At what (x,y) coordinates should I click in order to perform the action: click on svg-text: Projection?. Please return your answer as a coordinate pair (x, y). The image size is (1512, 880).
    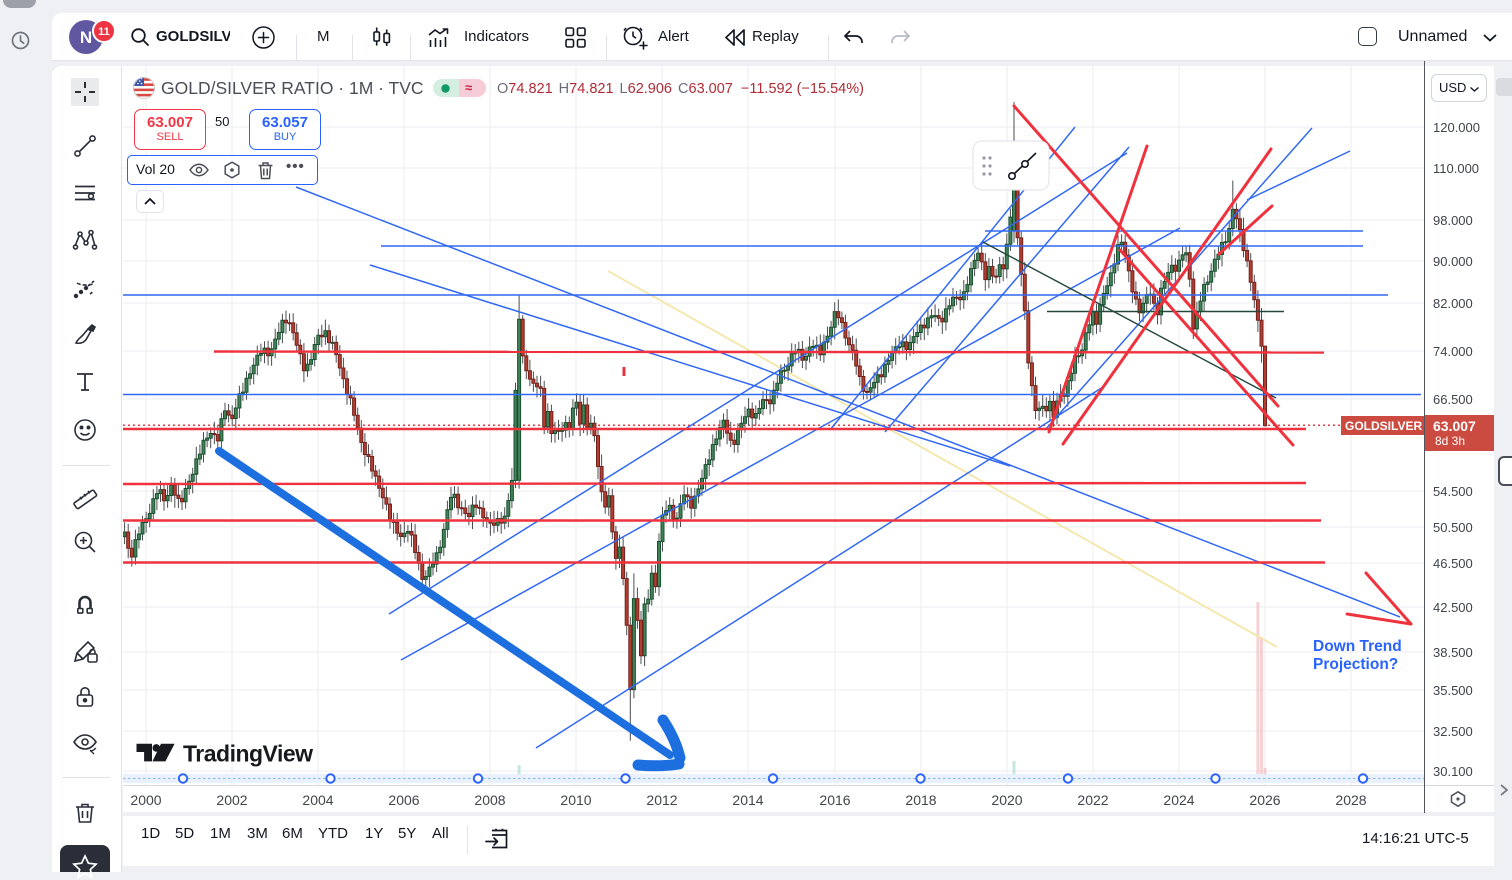
    Looking at the image, I should click on (1355, 664).